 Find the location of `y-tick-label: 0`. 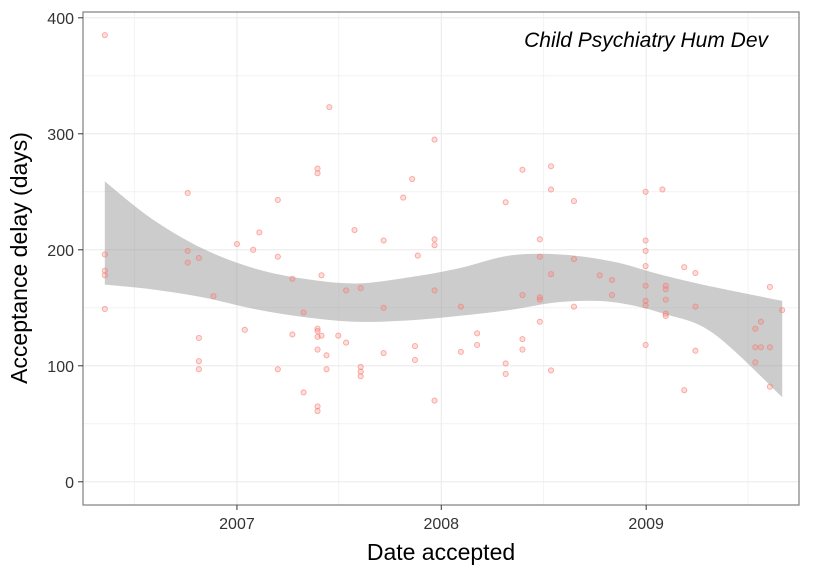

y-tick-label: 0 is located at coordinates (69, 483).